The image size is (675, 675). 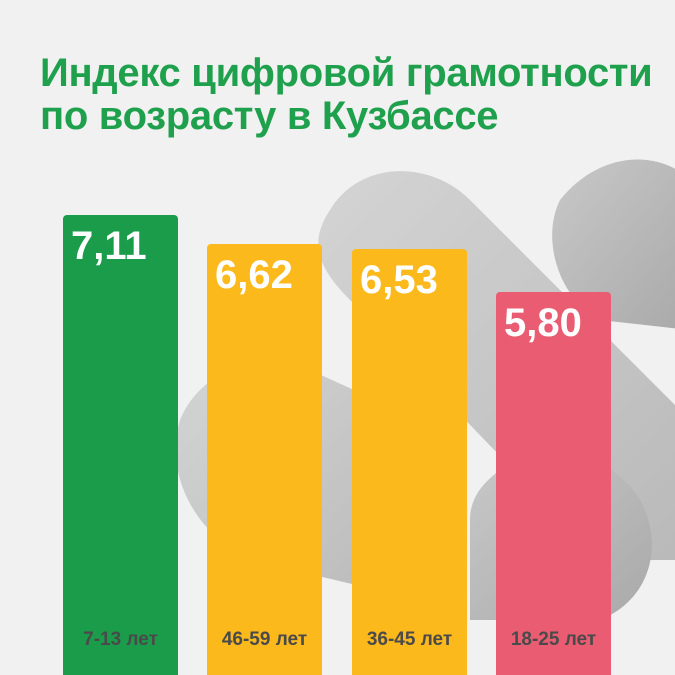 I want to click on bar-value-label: 7,11, so click(x=109, y=246).